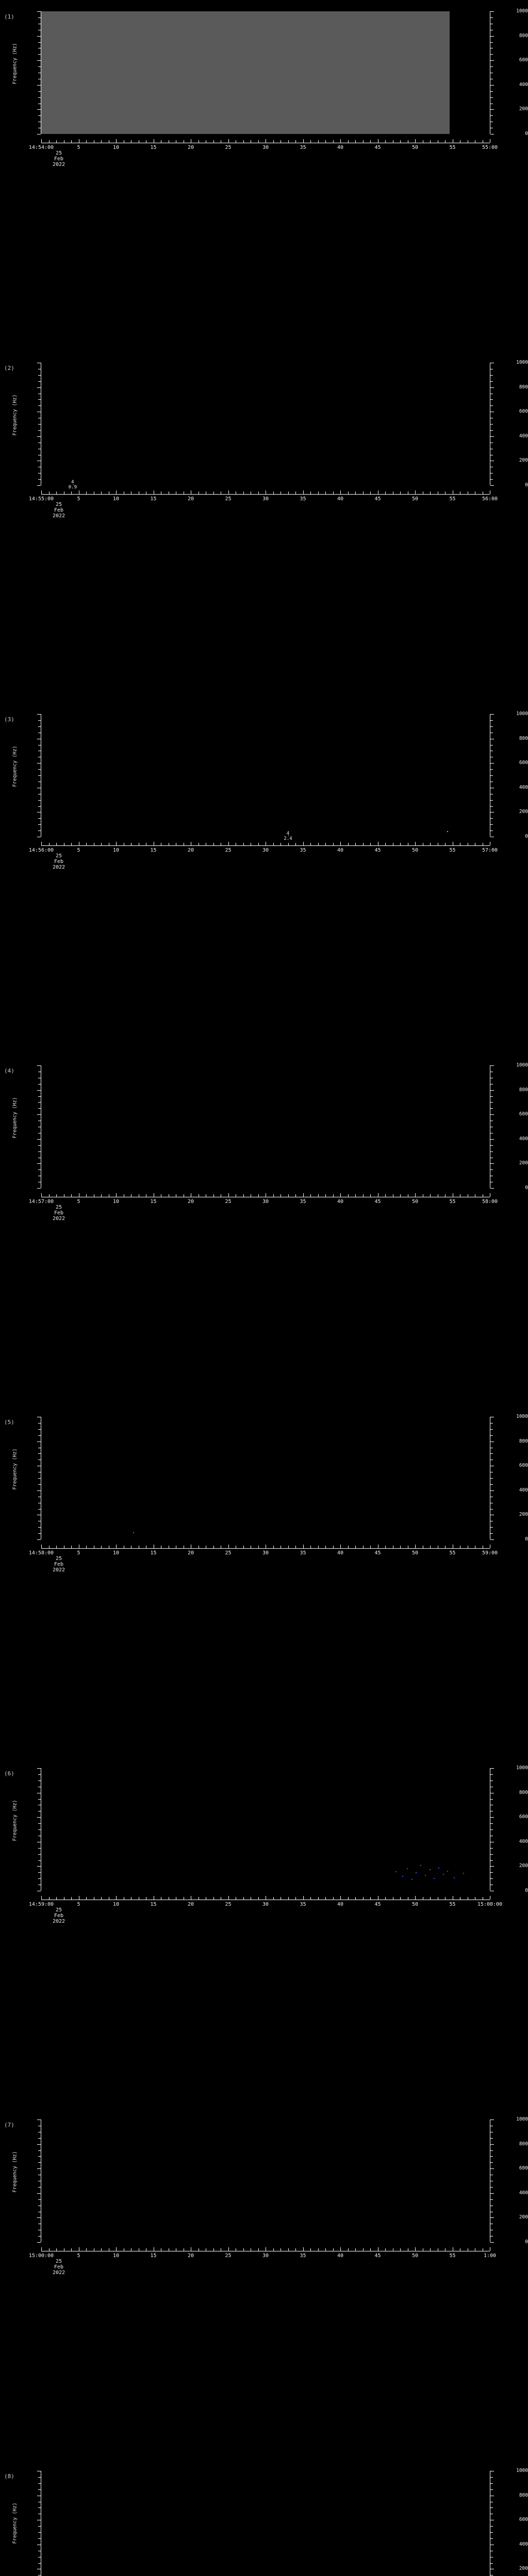 Image resolution: width=528 pixels, height=2576 pixels. Describe the element at coordinates (229, 499) in the screenshot. I see `x-tick-label: 25` at that location.